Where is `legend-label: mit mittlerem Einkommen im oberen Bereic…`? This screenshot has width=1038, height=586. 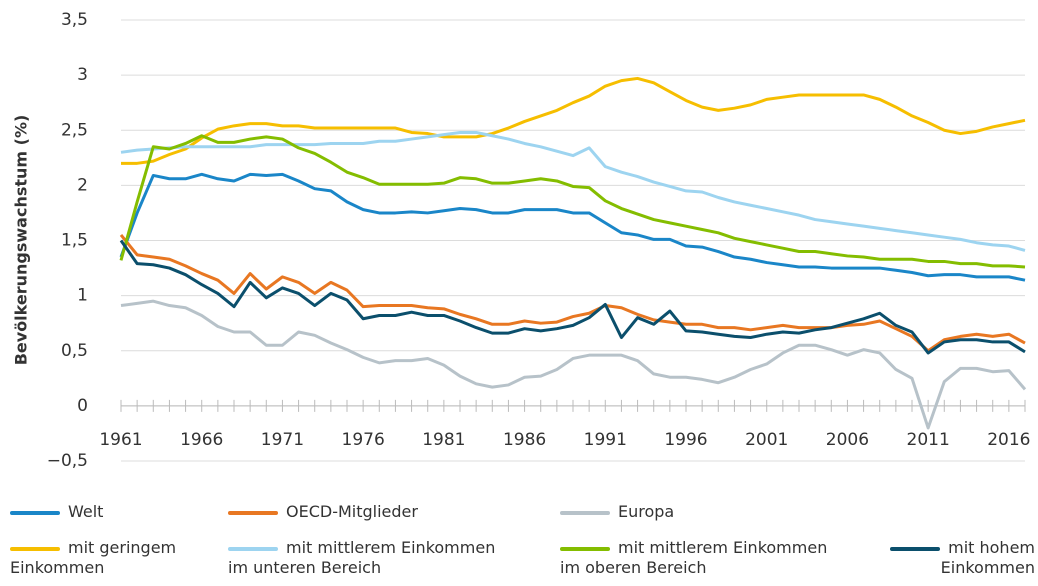
legend-label: mit mittlerem Einkommen im oberen Bereic… is located at coordinates (694, 557).